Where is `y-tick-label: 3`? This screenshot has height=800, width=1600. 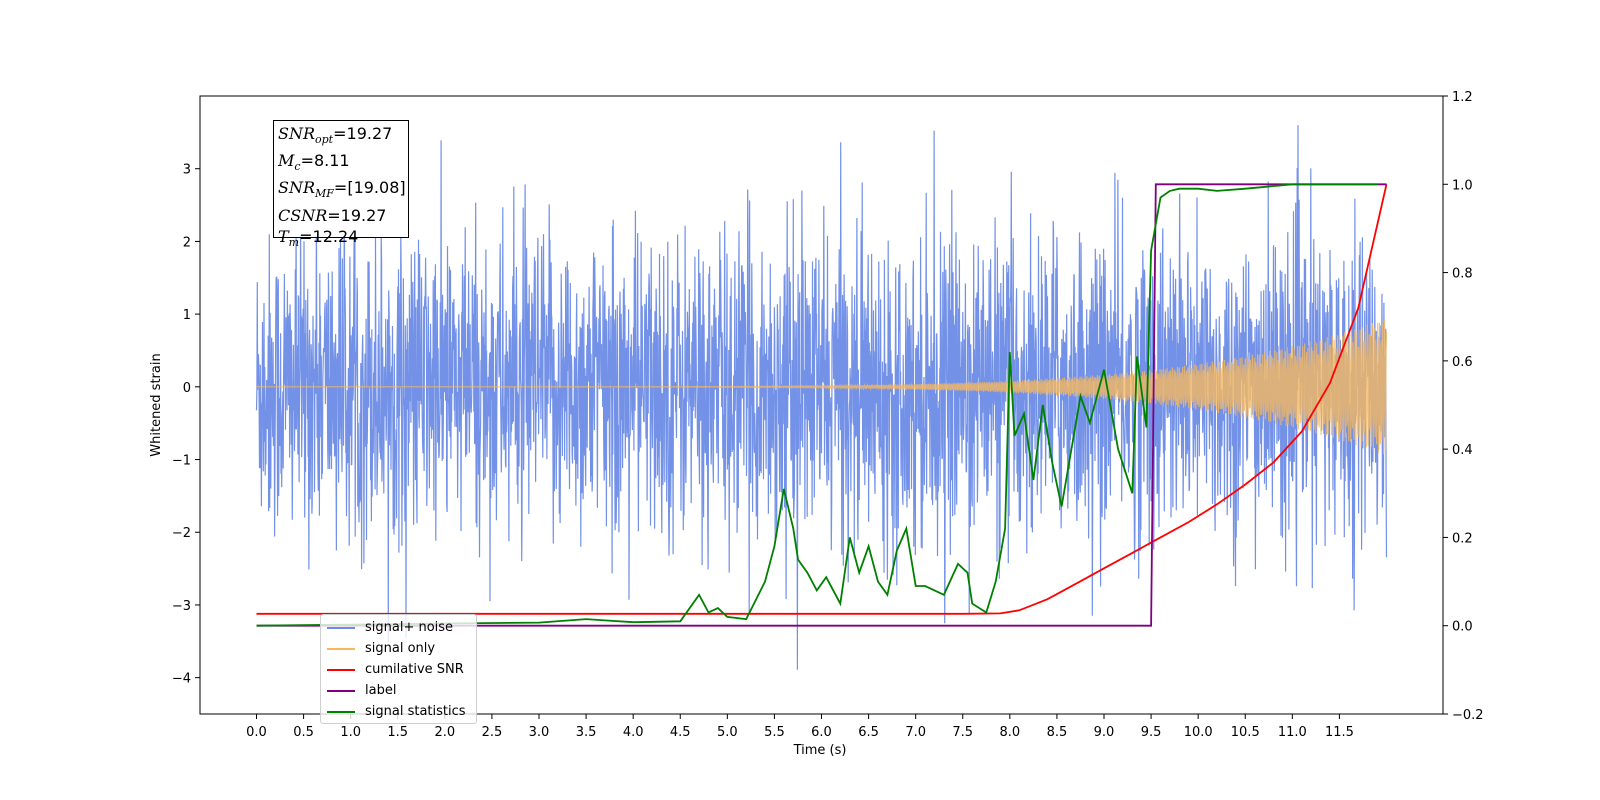
y-tick-label: 3 is located at coordinates (187, 170).